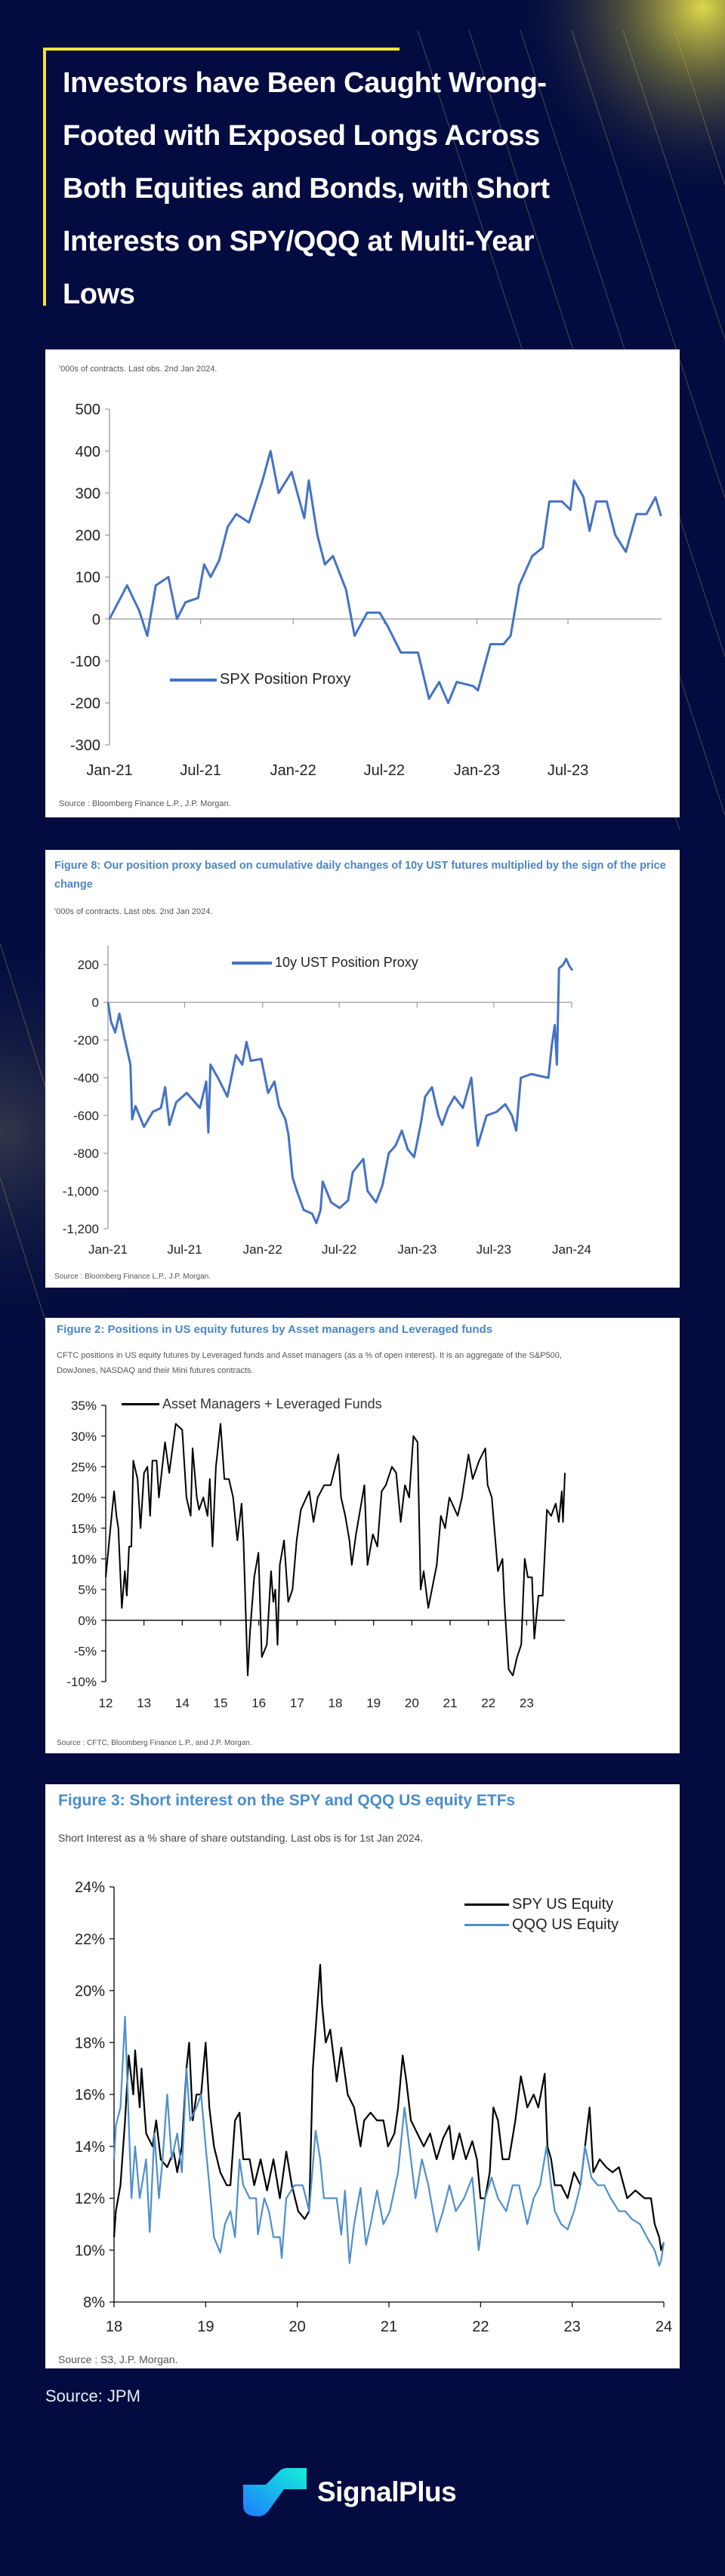 This screenshot has width=725, height=2576. What do you see at coordinates (182, 1703) in the screenshot?
I see `x-tick-label: 14` at bounding box center [182, 1703].